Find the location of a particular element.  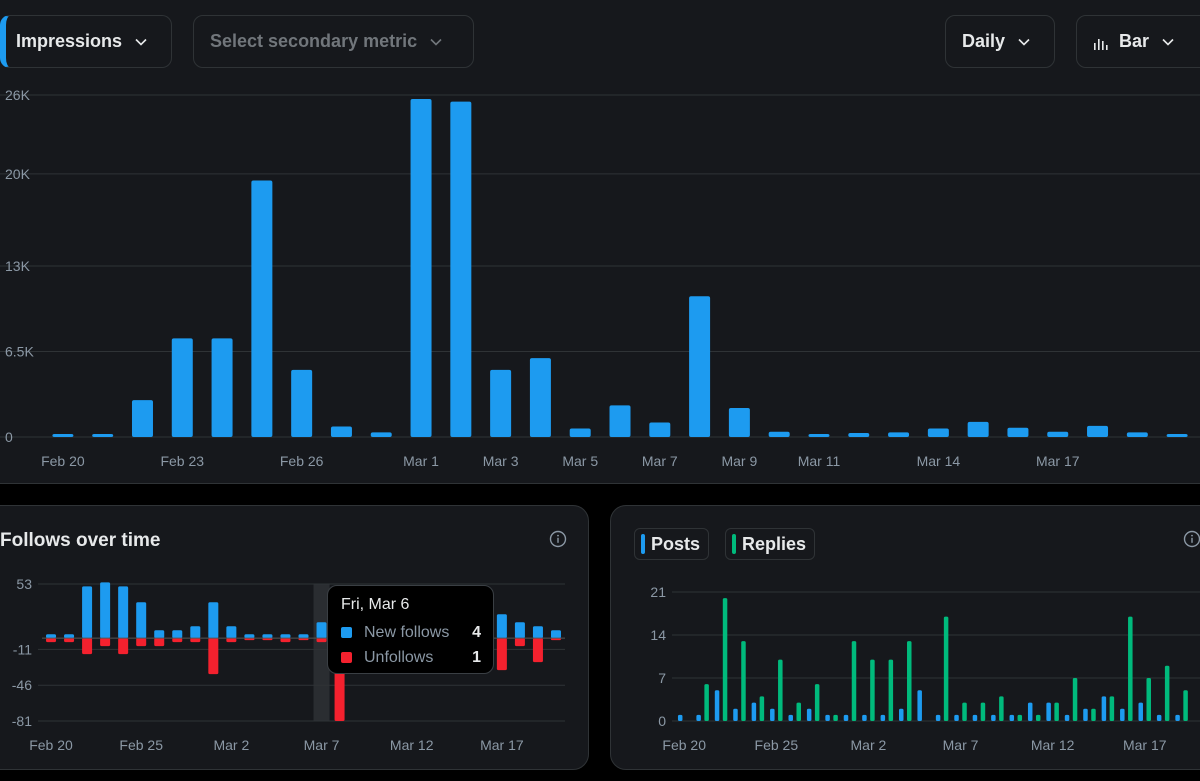

posts-swatch is located at coordinates (643, 544).